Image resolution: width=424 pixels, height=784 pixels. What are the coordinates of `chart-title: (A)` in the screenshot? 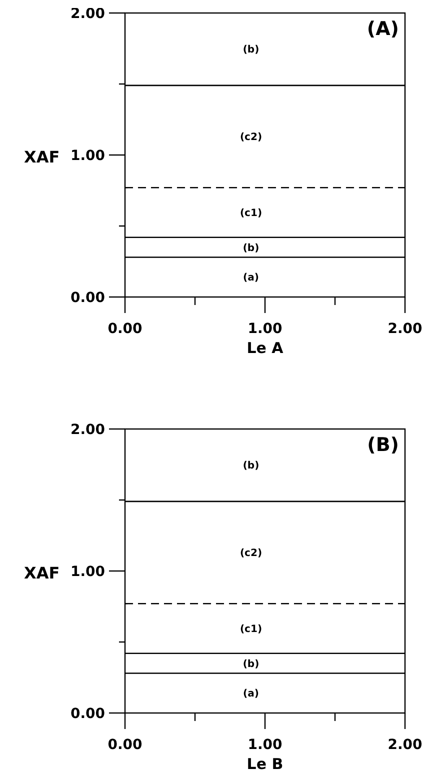 It's located at (382, 29).